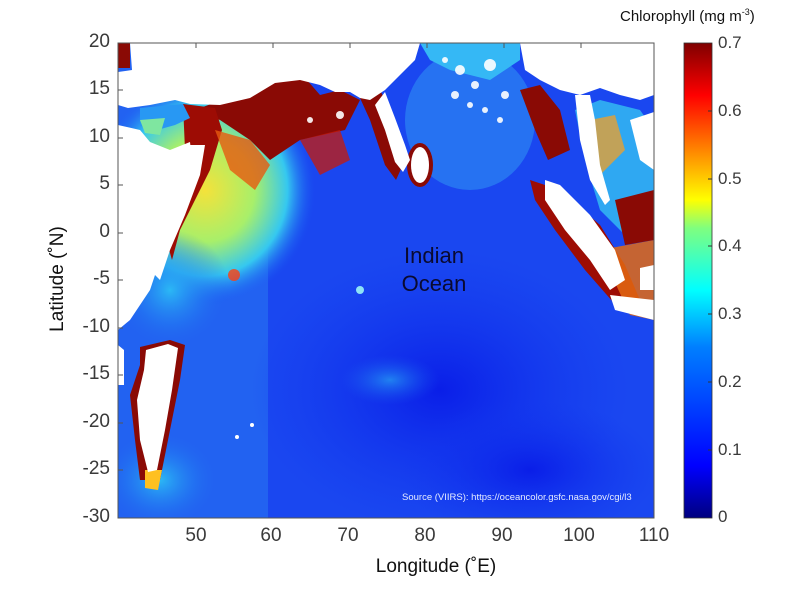  What do you see at coordinates (196, 535) in the screenshot?
I see `x-tick-label: 50` at bounding box center [196, 535].